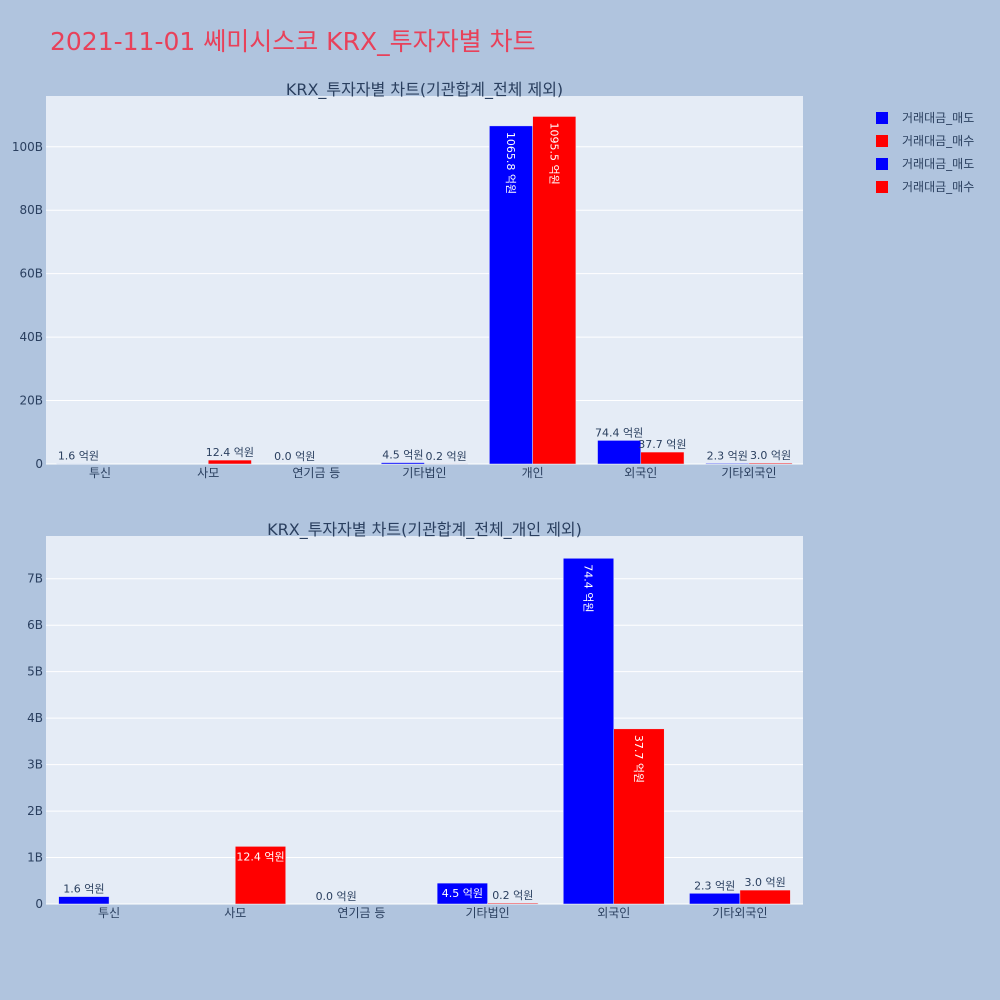  Describe the element at coordinates (27, 147) in the screenshot. I see `y-tick-label: 100B` at that location.